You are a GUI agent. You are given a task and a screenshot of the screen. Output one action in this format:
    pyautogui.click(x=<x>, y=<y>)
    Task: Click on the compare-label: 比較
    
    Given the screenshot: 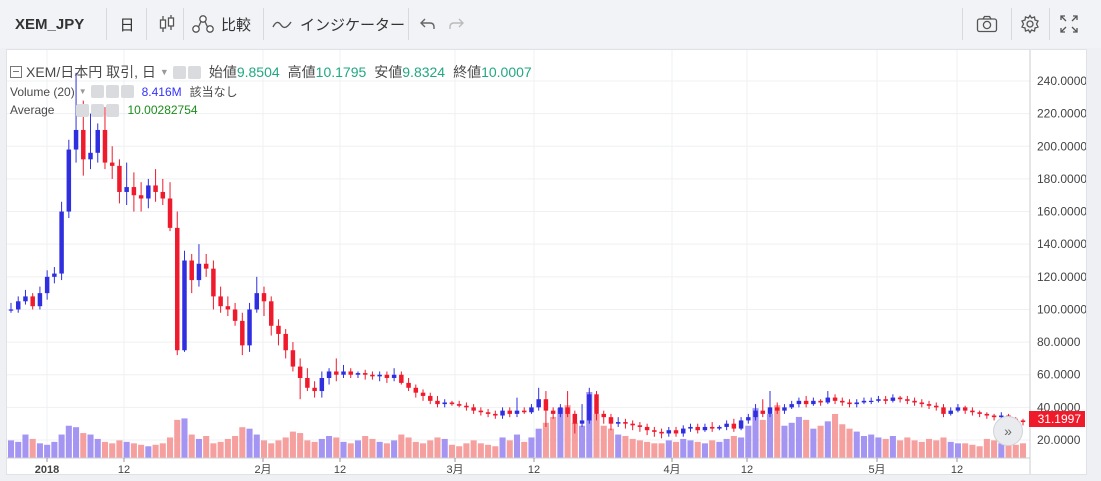 What is the action you would take?
    pyautogui.click(x=236, y=25)
    